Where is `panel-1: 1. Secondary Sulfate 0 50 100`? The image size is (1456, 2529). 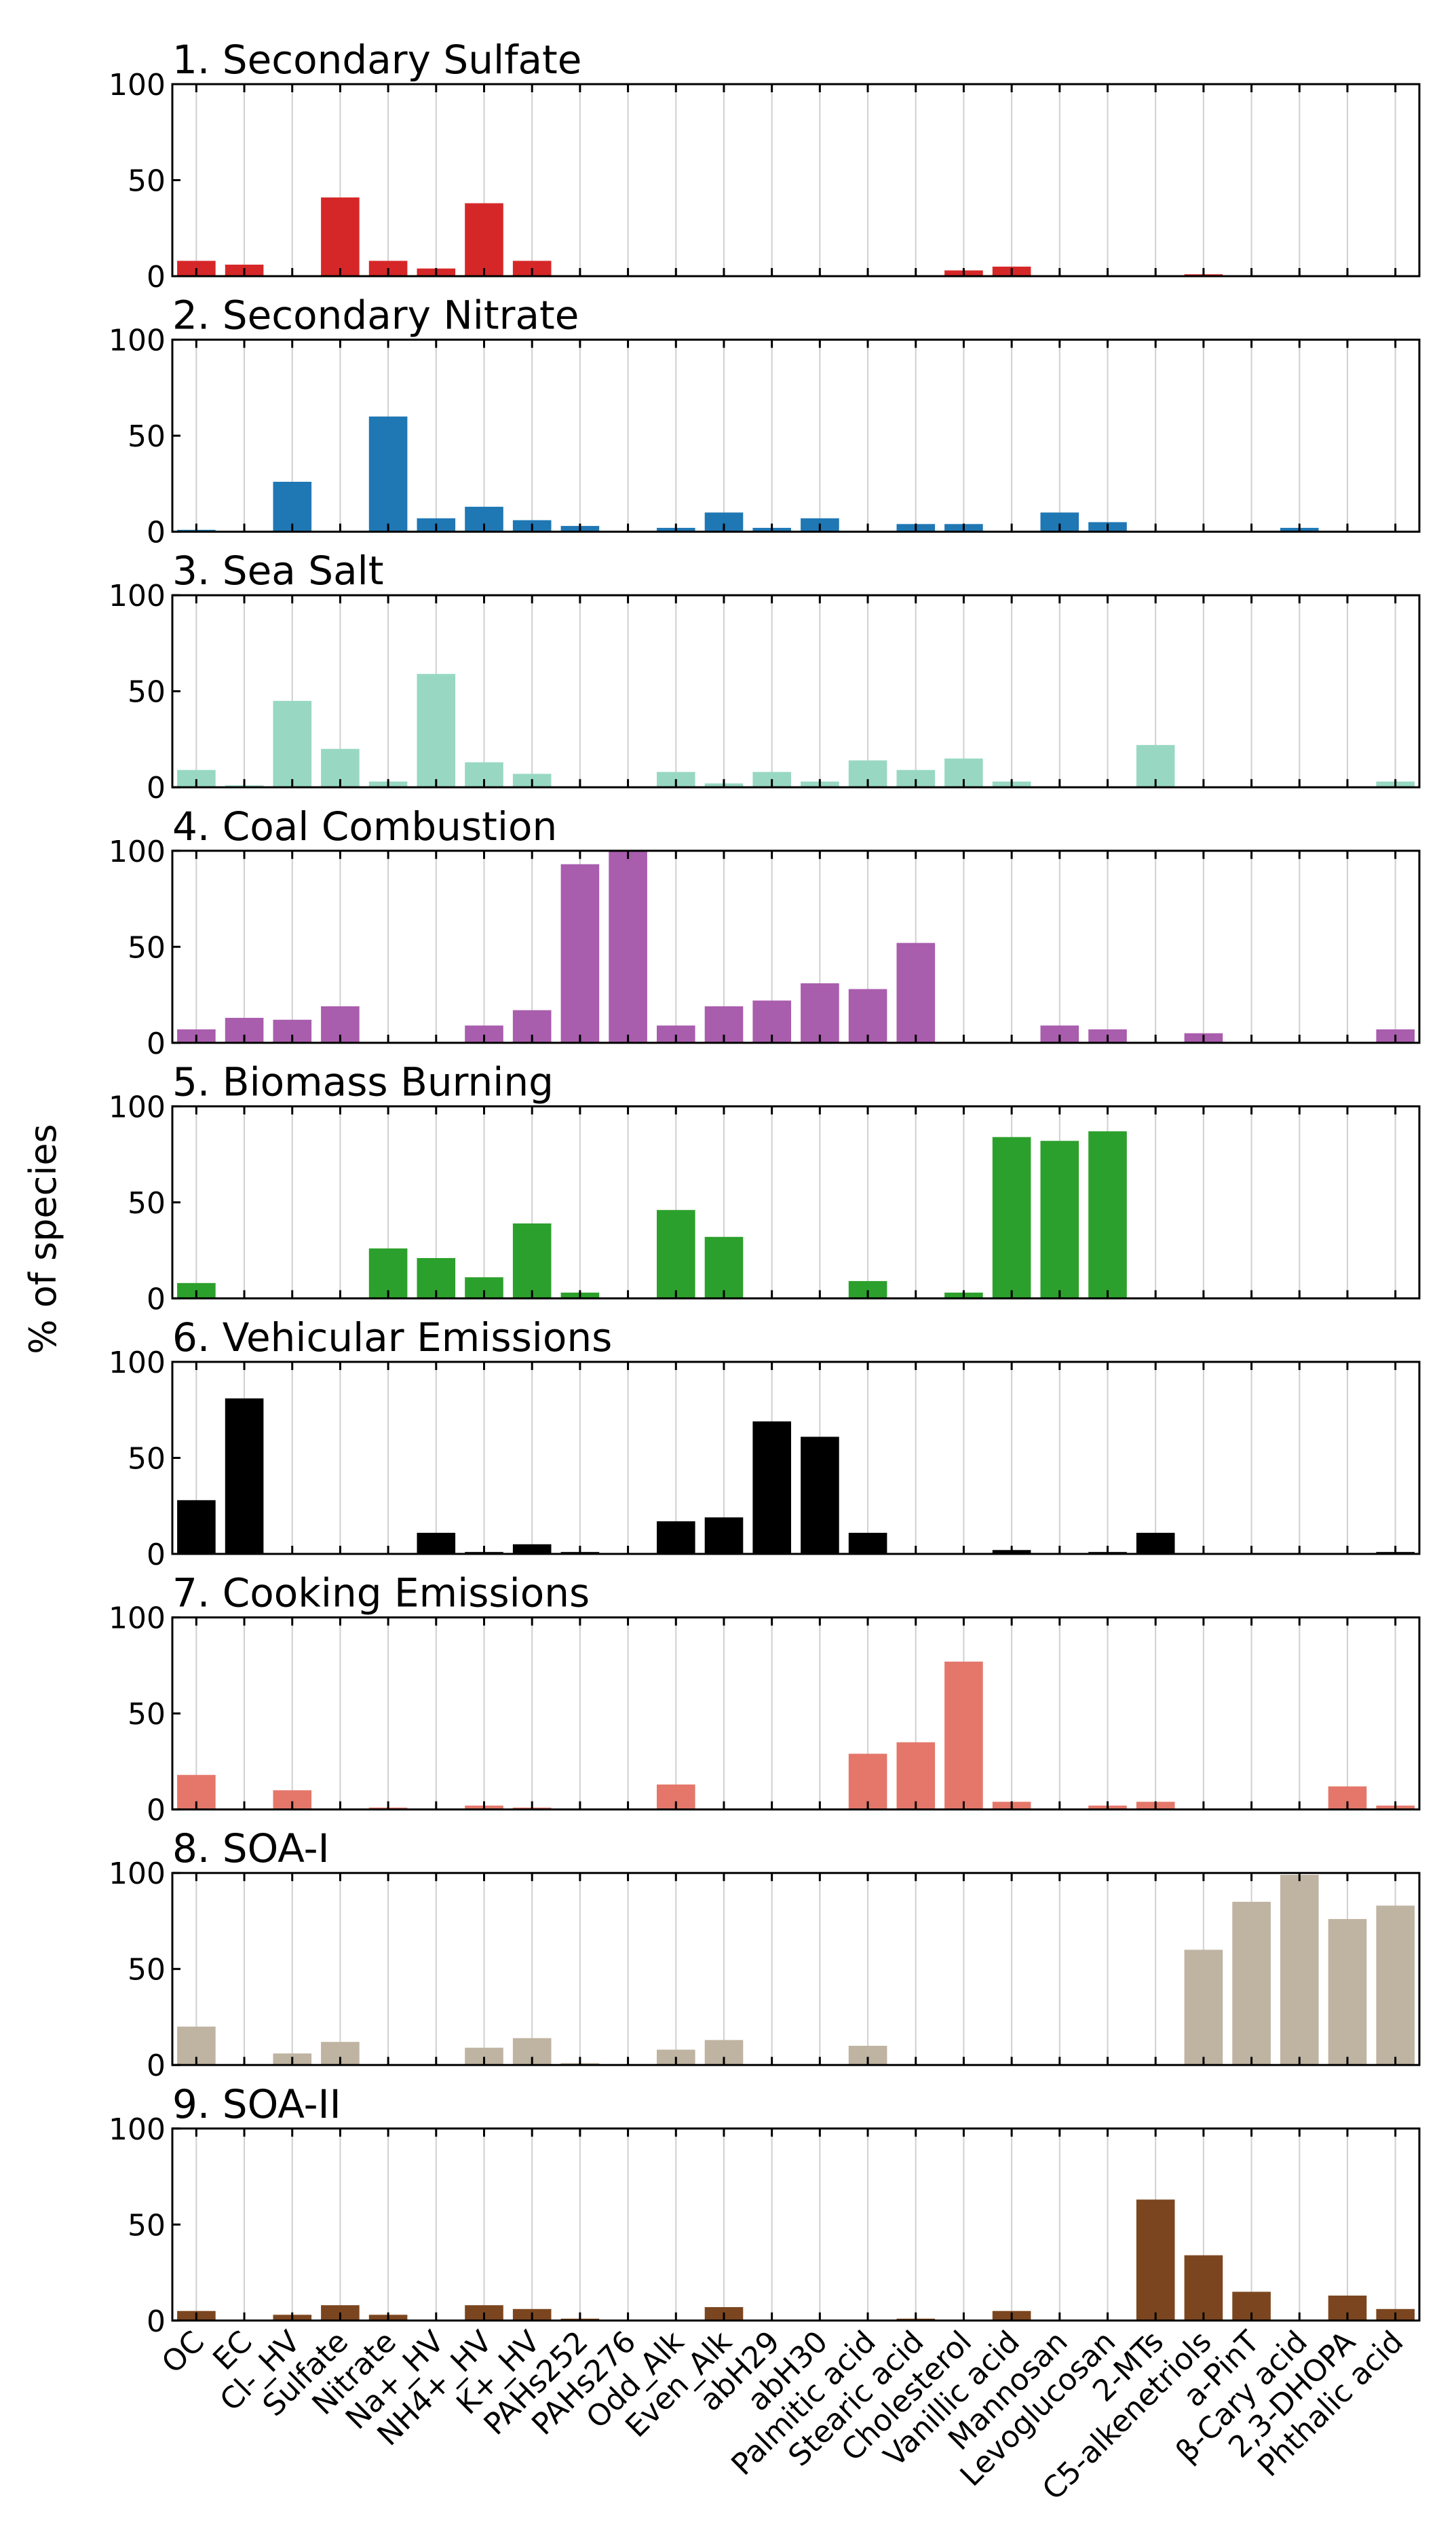 panel-1: 1. Secondary Sulfate 0 50 100 is located at coordinates (765, 165).